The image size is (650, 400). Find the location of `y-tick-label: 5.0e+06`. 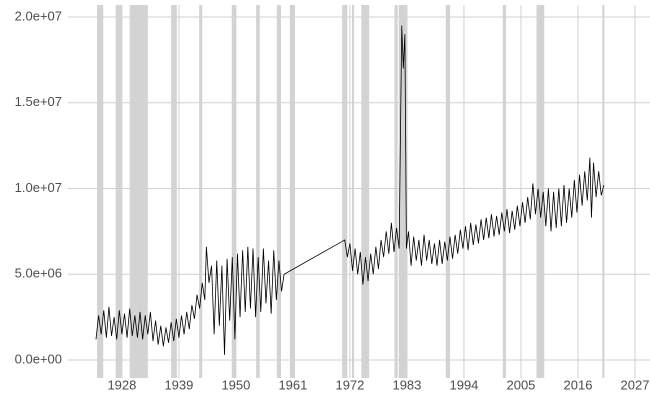

y-tick-label: 5.0e+06 is located at coordinates (38, 273).